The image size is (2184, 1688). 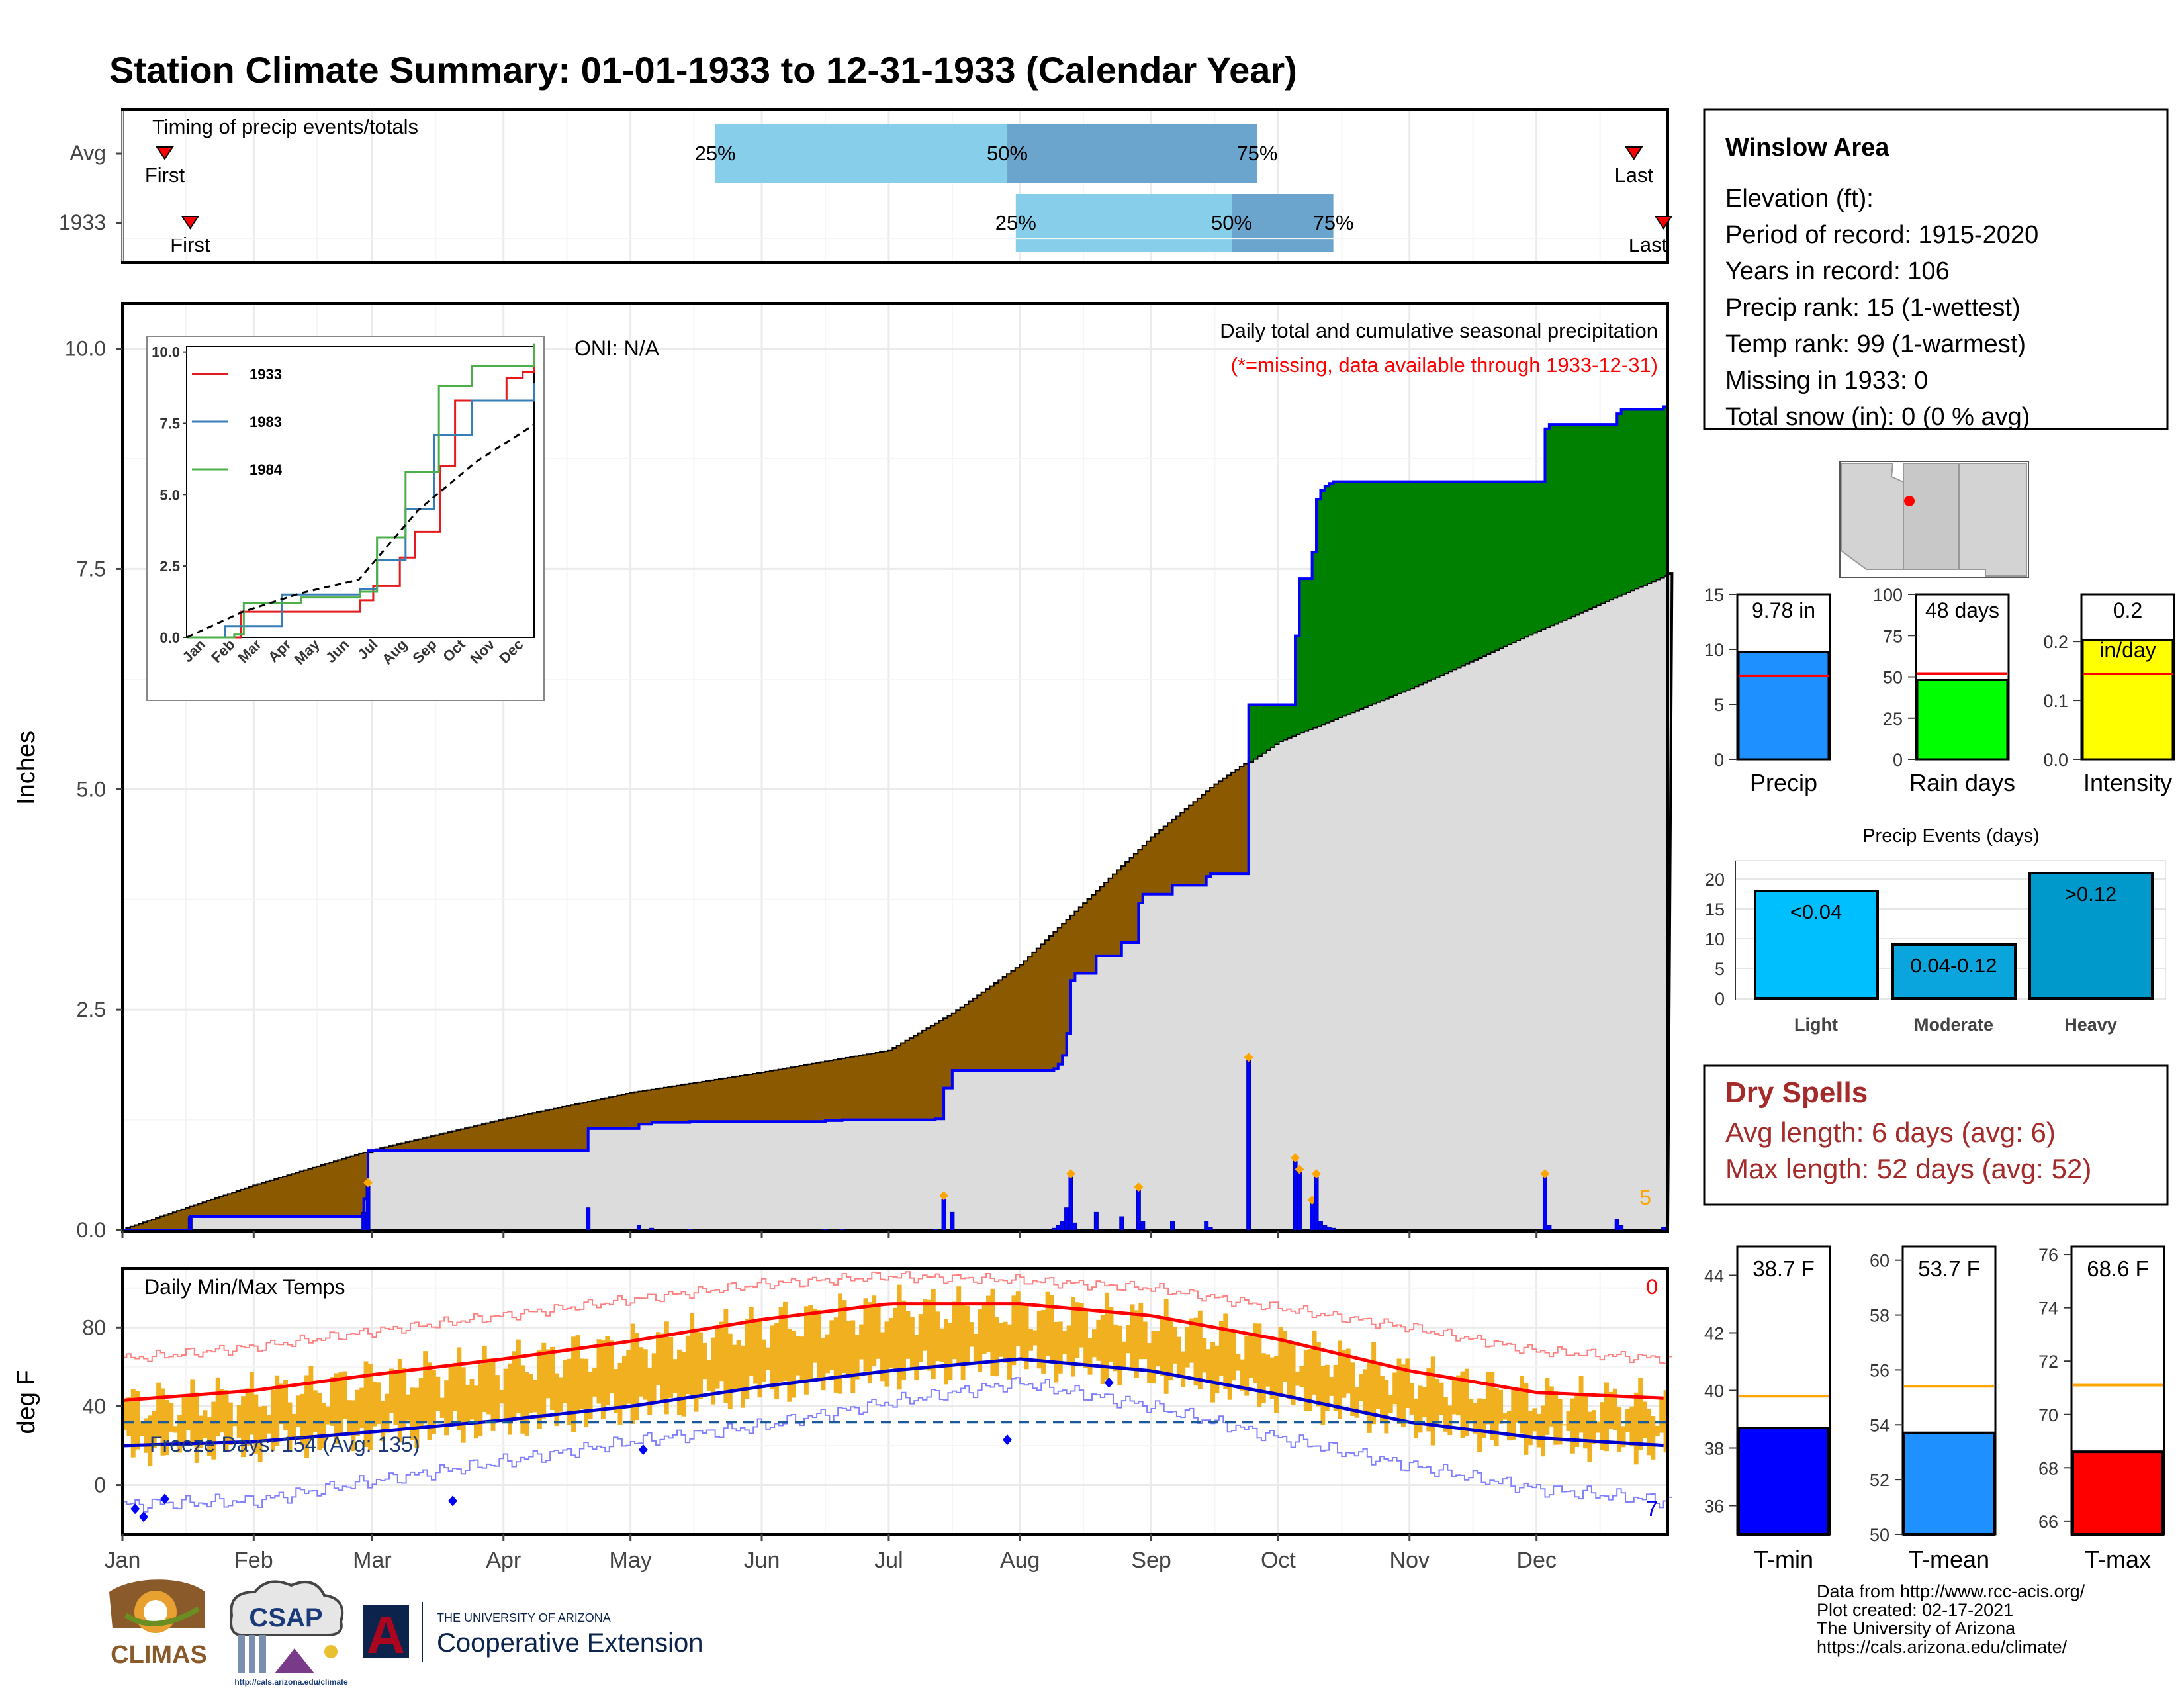 What do you see at coordinates (897, 1445) in the screenshot?
I see `record-min-line` at bounding box center [897, 1445].